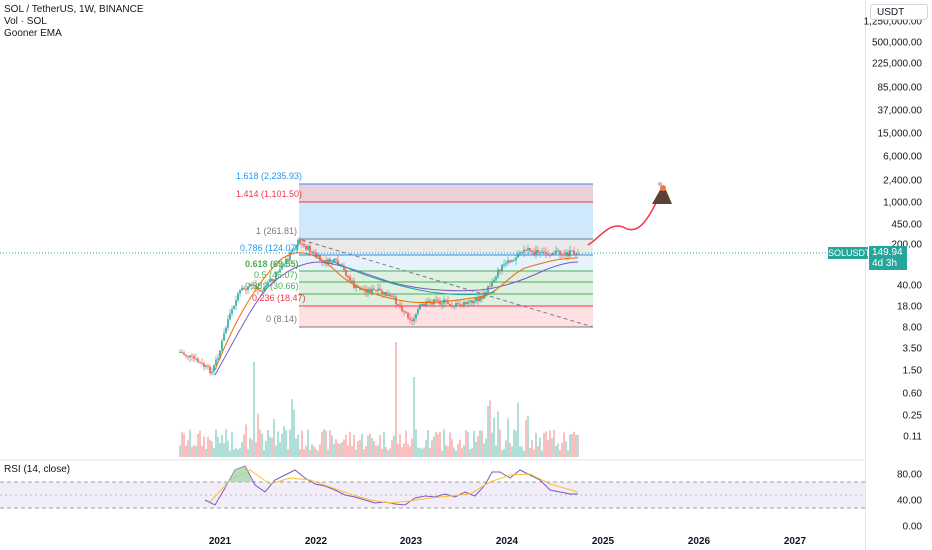 This screenshot has height=550, width=932. What do you see at coordinates (433, 541) in the screenshot?
I see `time-axis: 2021 2022 2023 2024 2025 2026 2027` at bounding box center [433, 541].